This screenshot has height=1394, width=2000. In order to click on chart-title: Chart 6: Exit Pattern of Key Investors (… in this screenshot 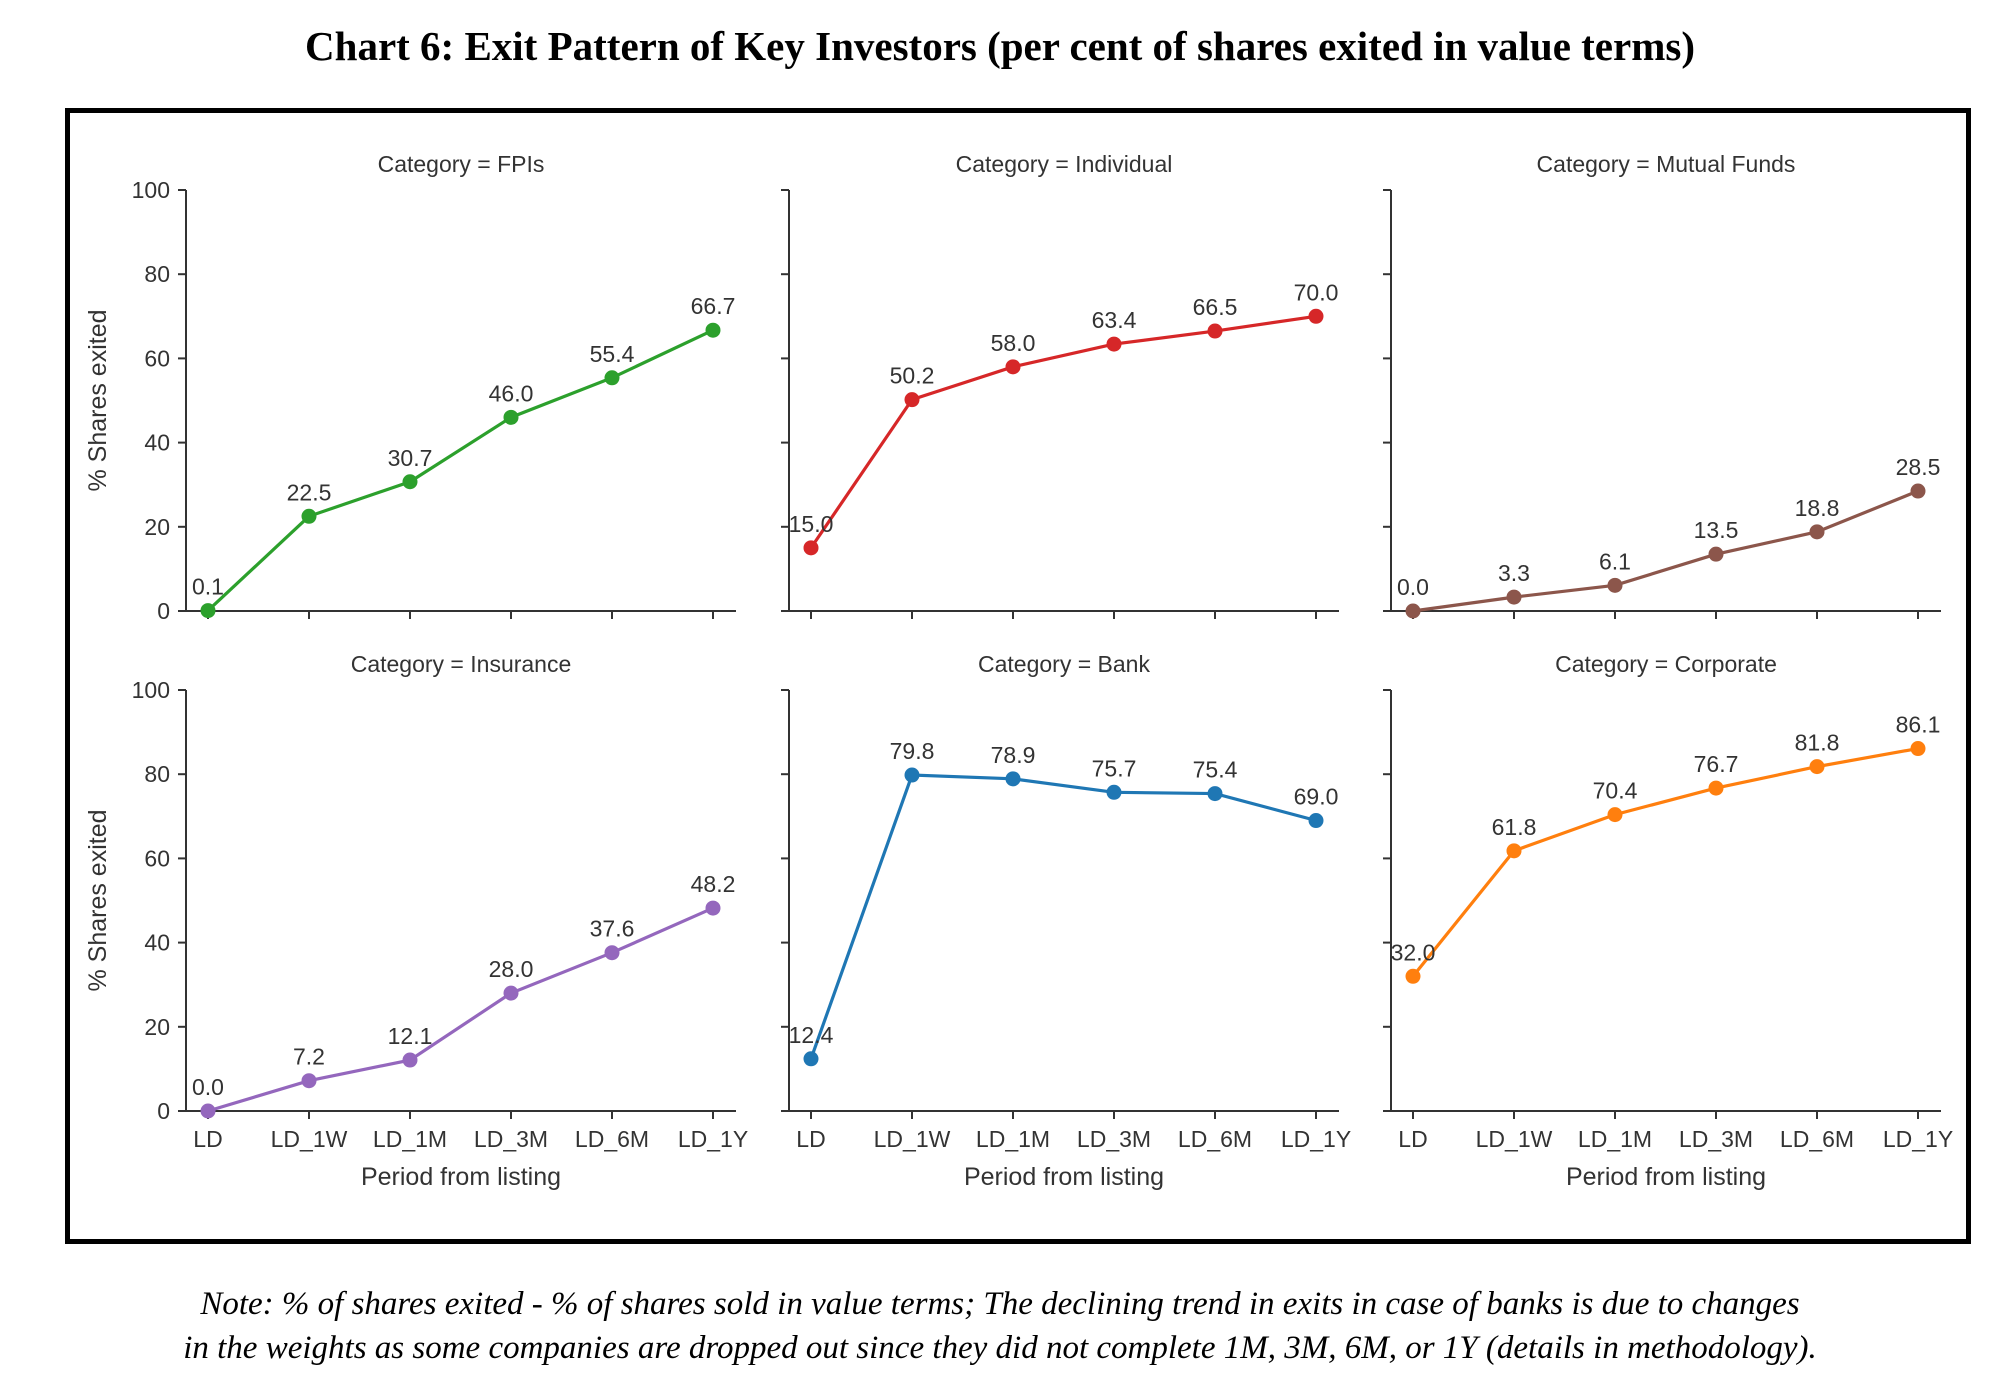, I will do `click(1000, 46)`.